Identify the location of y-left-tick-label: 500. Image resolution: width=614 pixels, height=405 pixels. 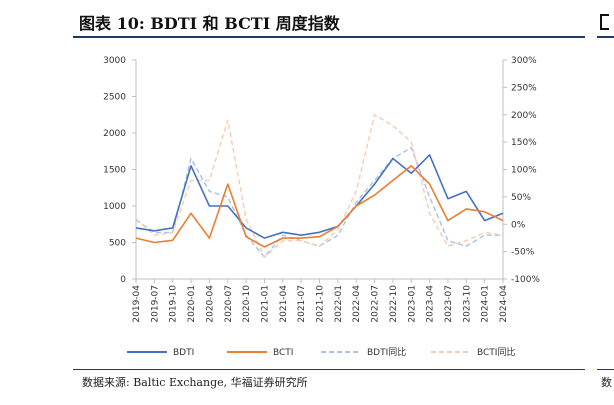
(117, 244).